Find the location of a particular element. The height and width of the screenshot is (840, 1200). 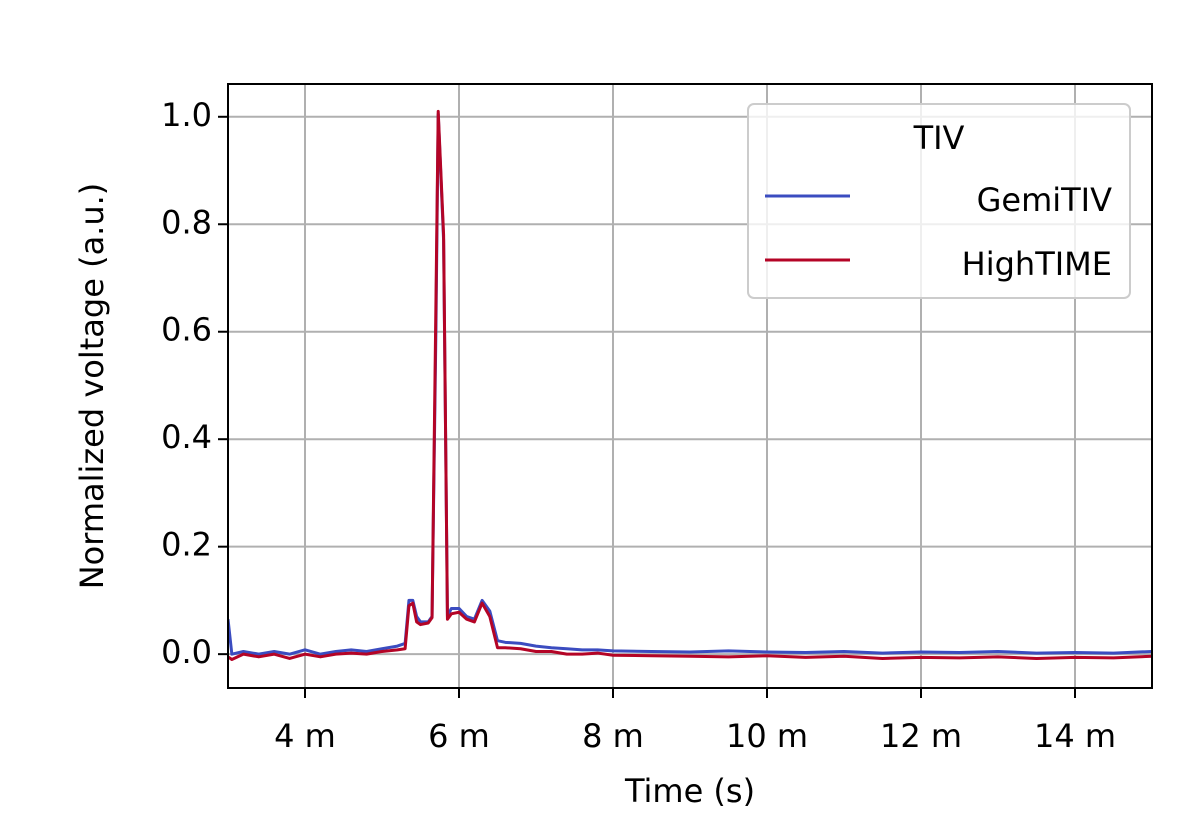

legend-title: TIV is located at coordinates (939, 138).